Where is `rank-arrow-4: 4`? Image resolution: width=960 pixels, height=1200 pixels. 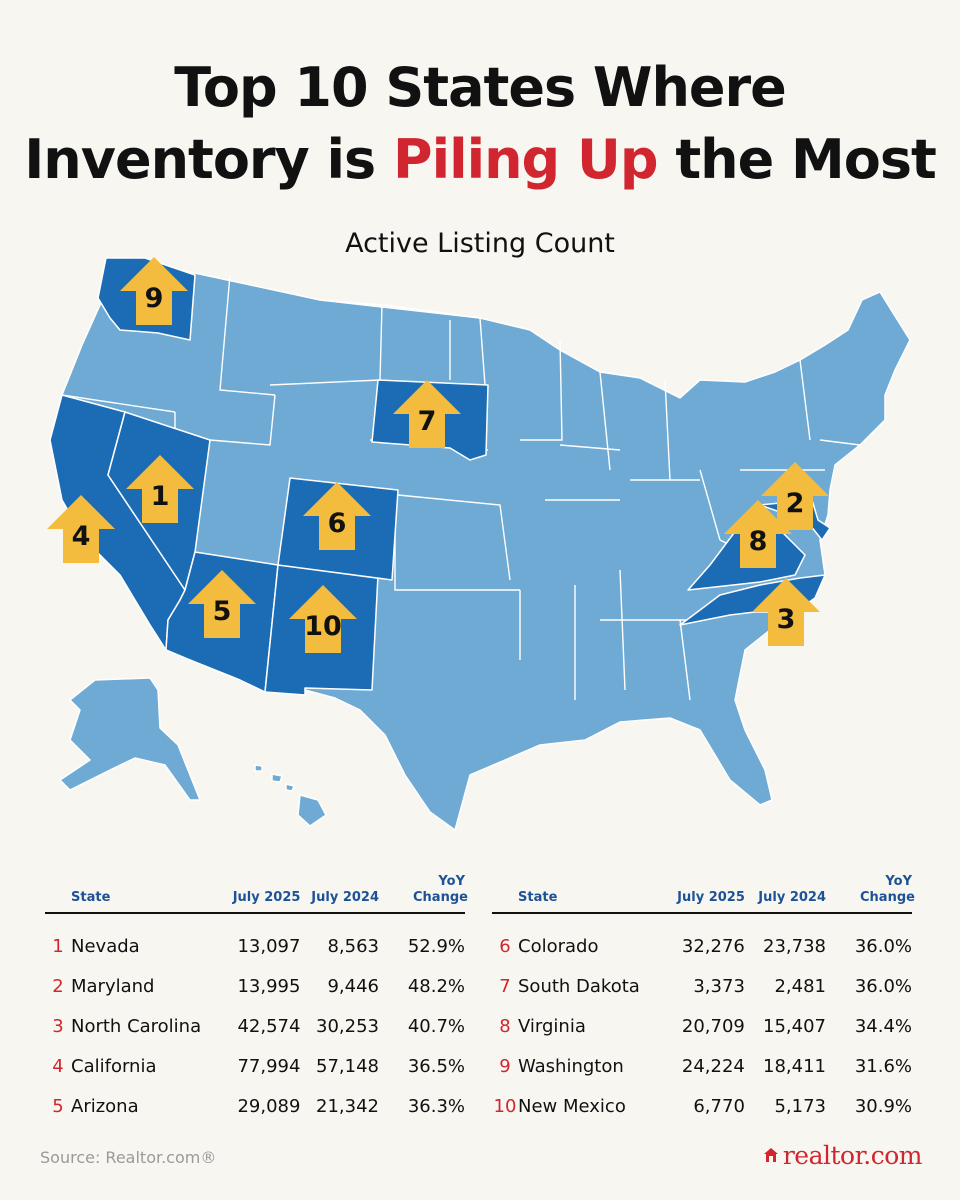
rank-arrow-4: 4 is located at coordinates (81, 529).